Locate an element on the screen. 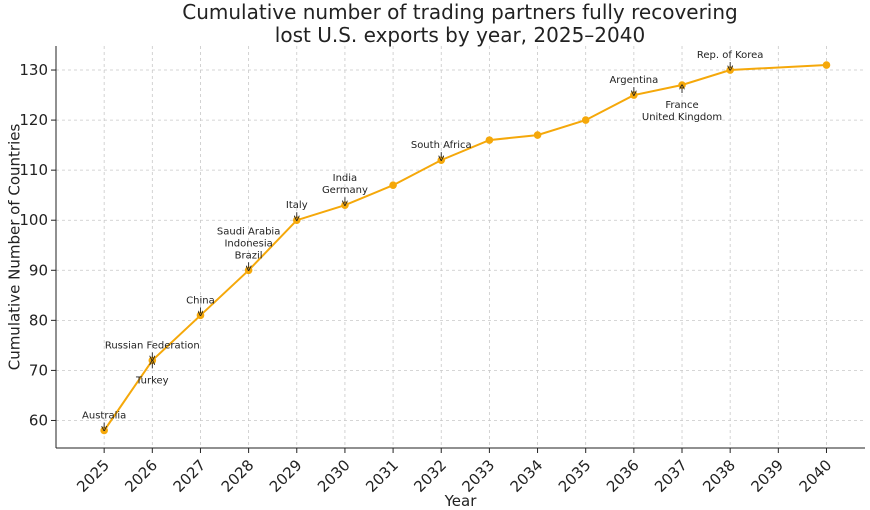  annotation-label: Germany is located at coordinates (345, 190).